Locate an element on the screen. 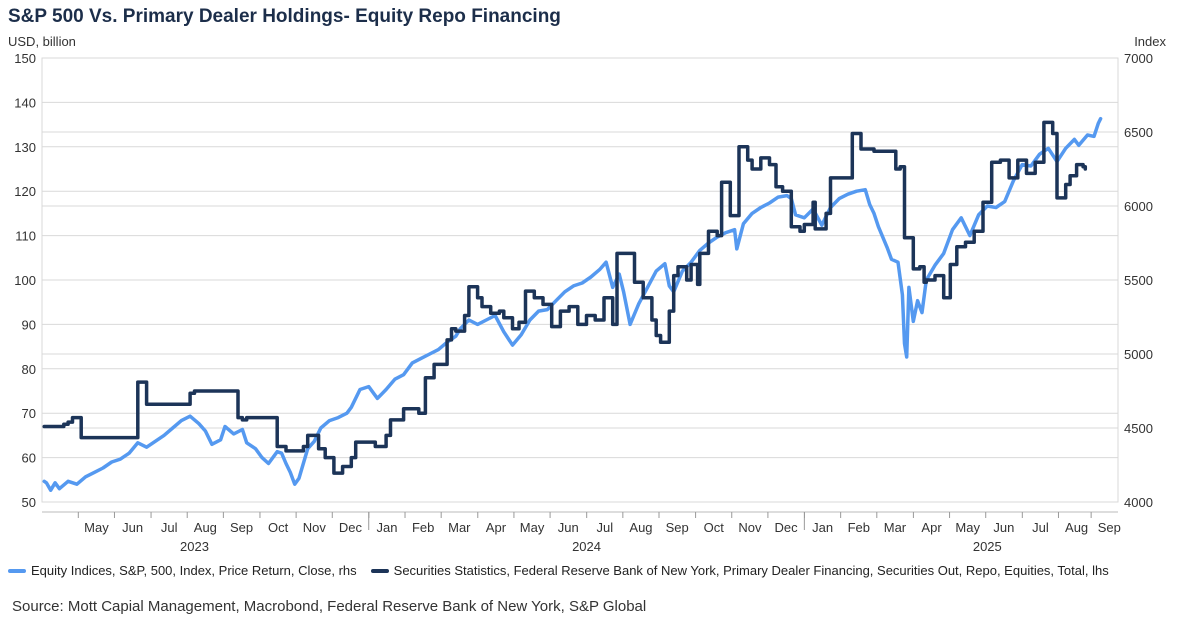 The image size is (1200, 627). right-tick-label: 5500 is located at coordinates (1138, 280).